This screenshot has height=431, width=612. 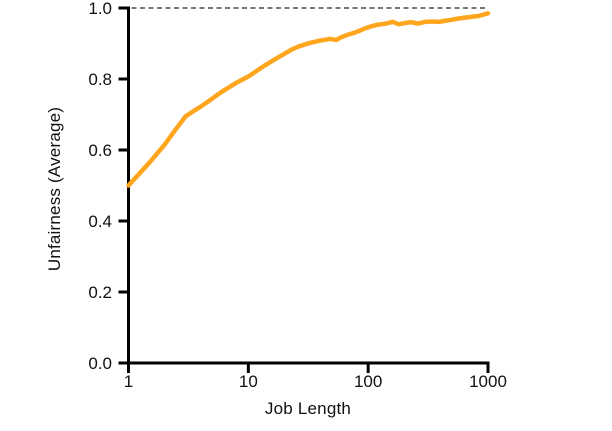 I want to click on y-tick-label: 0.0, so click(x=100, y=363).